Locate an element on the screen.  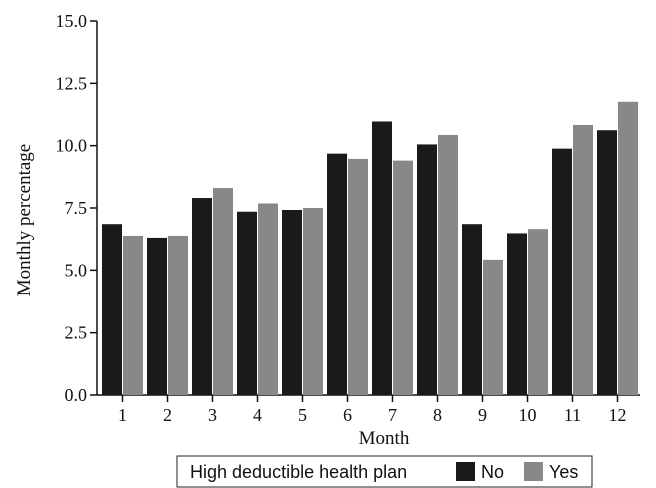
legend-title: High deductible health plan is located at coordinates (298, 472).